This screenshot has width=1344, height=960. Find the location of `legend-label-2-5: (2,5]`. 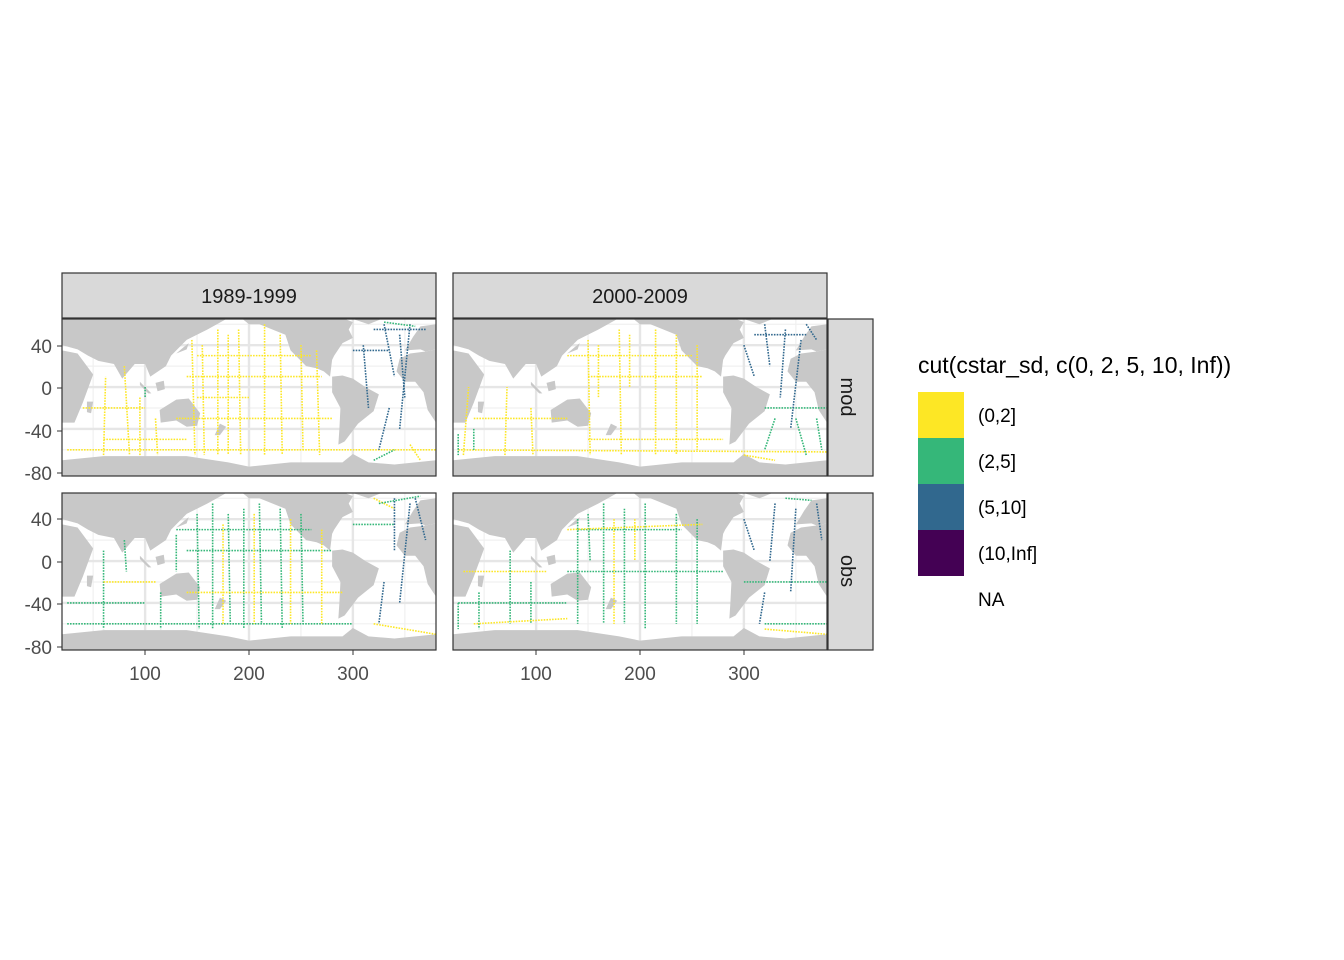

legend-label-2-5: (2,5] is located at coordinates (997, 462).